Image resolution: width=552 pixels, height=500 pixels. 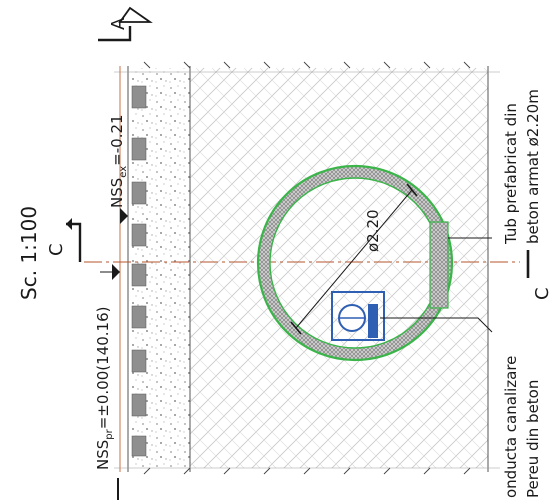 What do you see at coordinates (118, 23) in the screenshot?
I see `section-label-a: A` at bounding box center [118, 23].